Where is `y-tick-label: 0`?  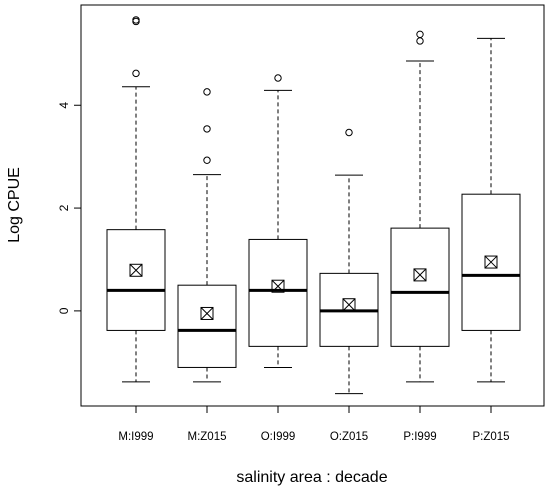 y-tick-label: 0 is located at coordinates (64, 310).